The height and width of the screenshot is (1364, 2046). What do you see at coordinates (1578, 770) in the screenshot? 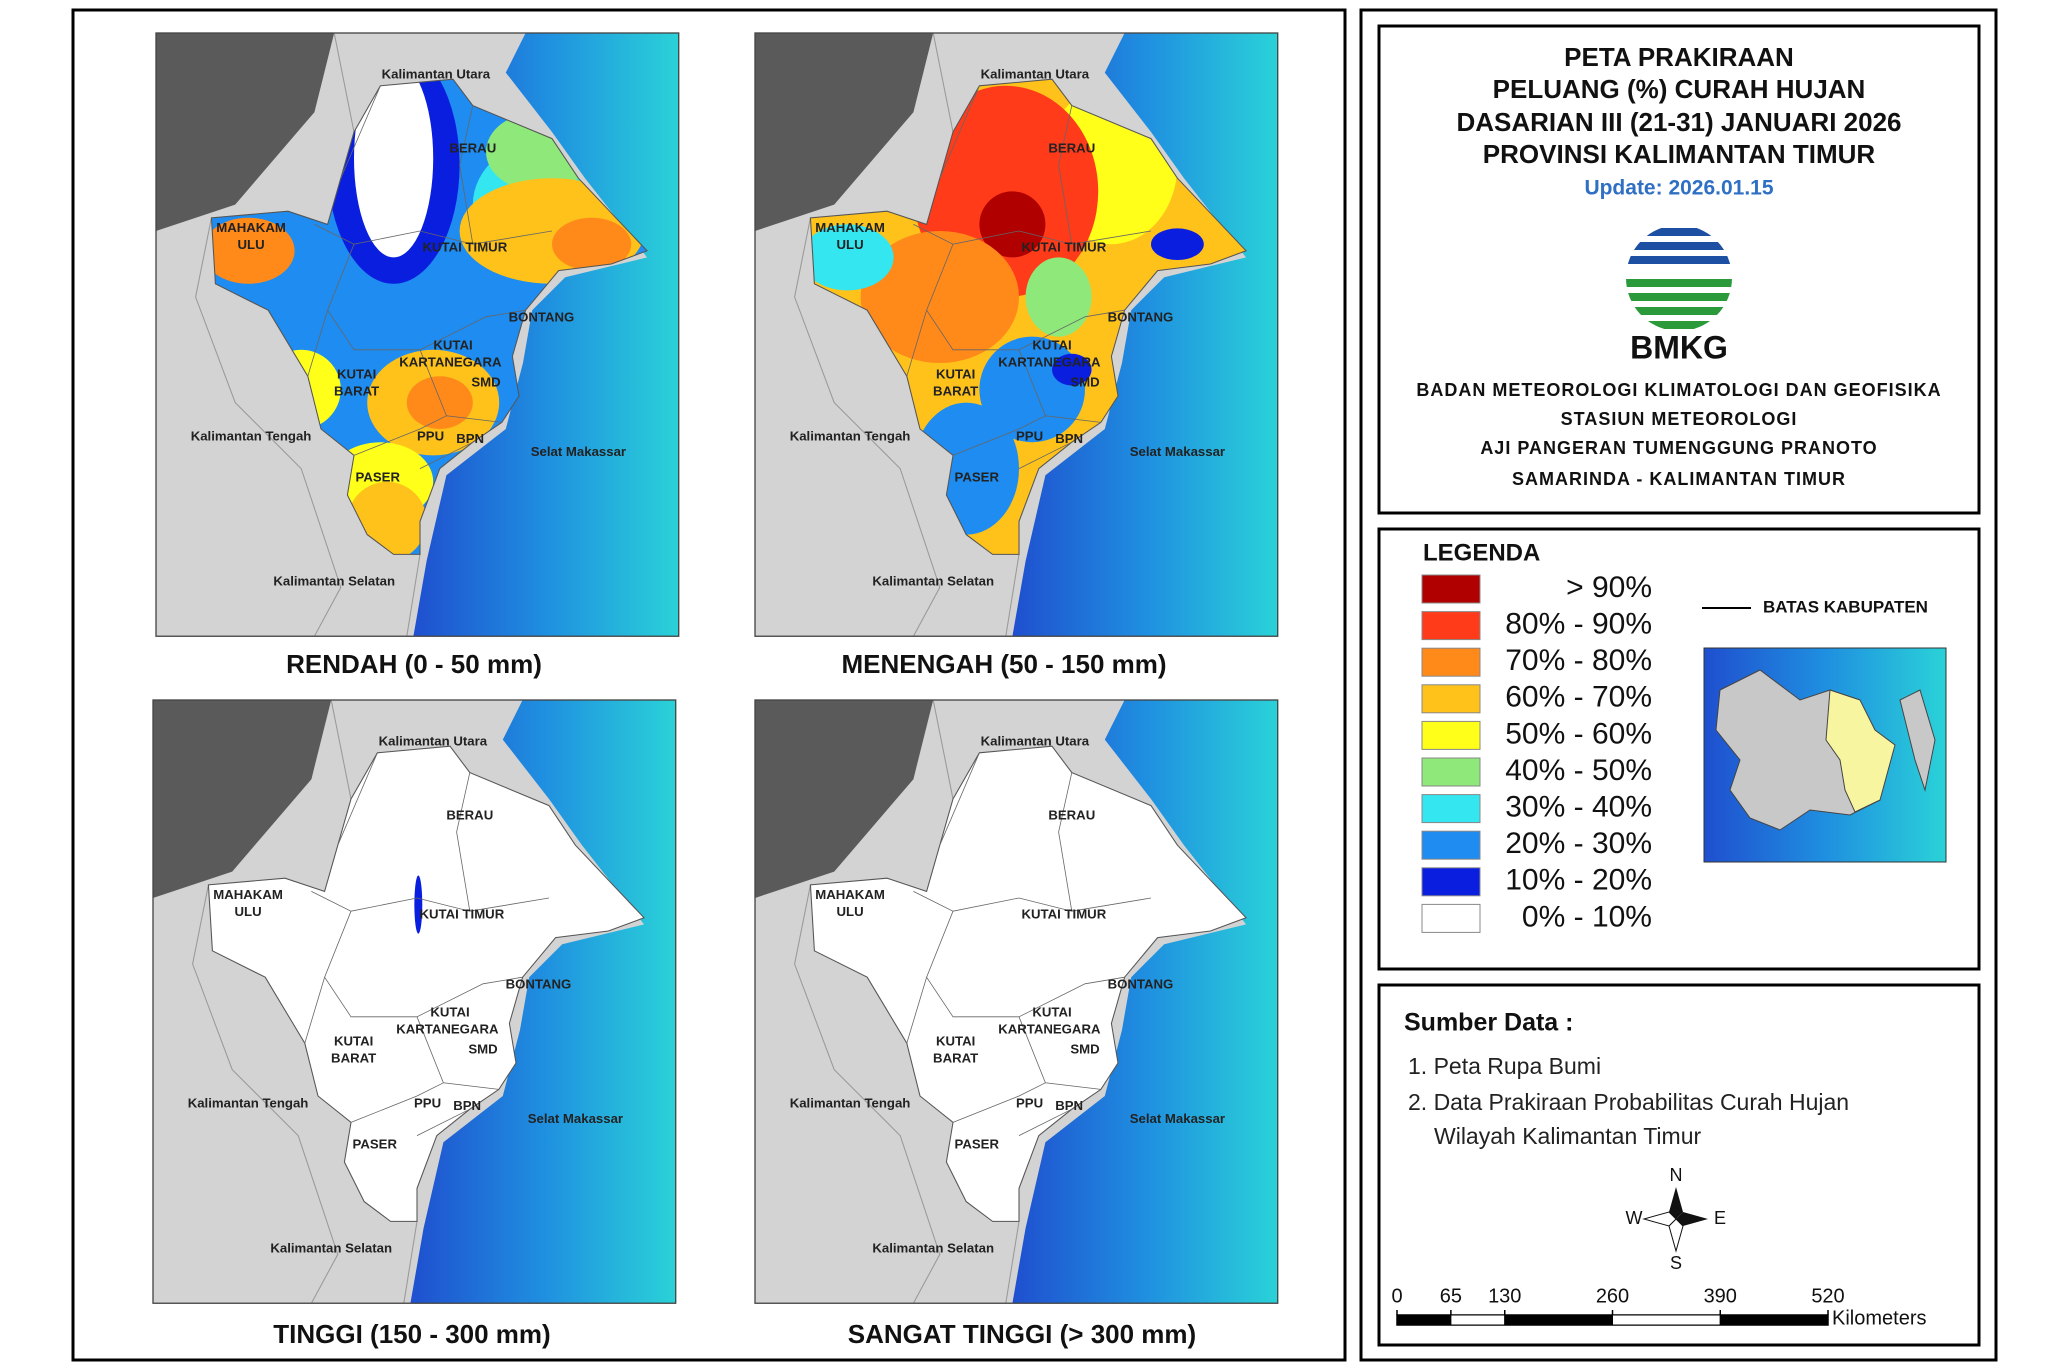
I see `legend-label: 40% - 50%` at bounding box center [1578, 770].